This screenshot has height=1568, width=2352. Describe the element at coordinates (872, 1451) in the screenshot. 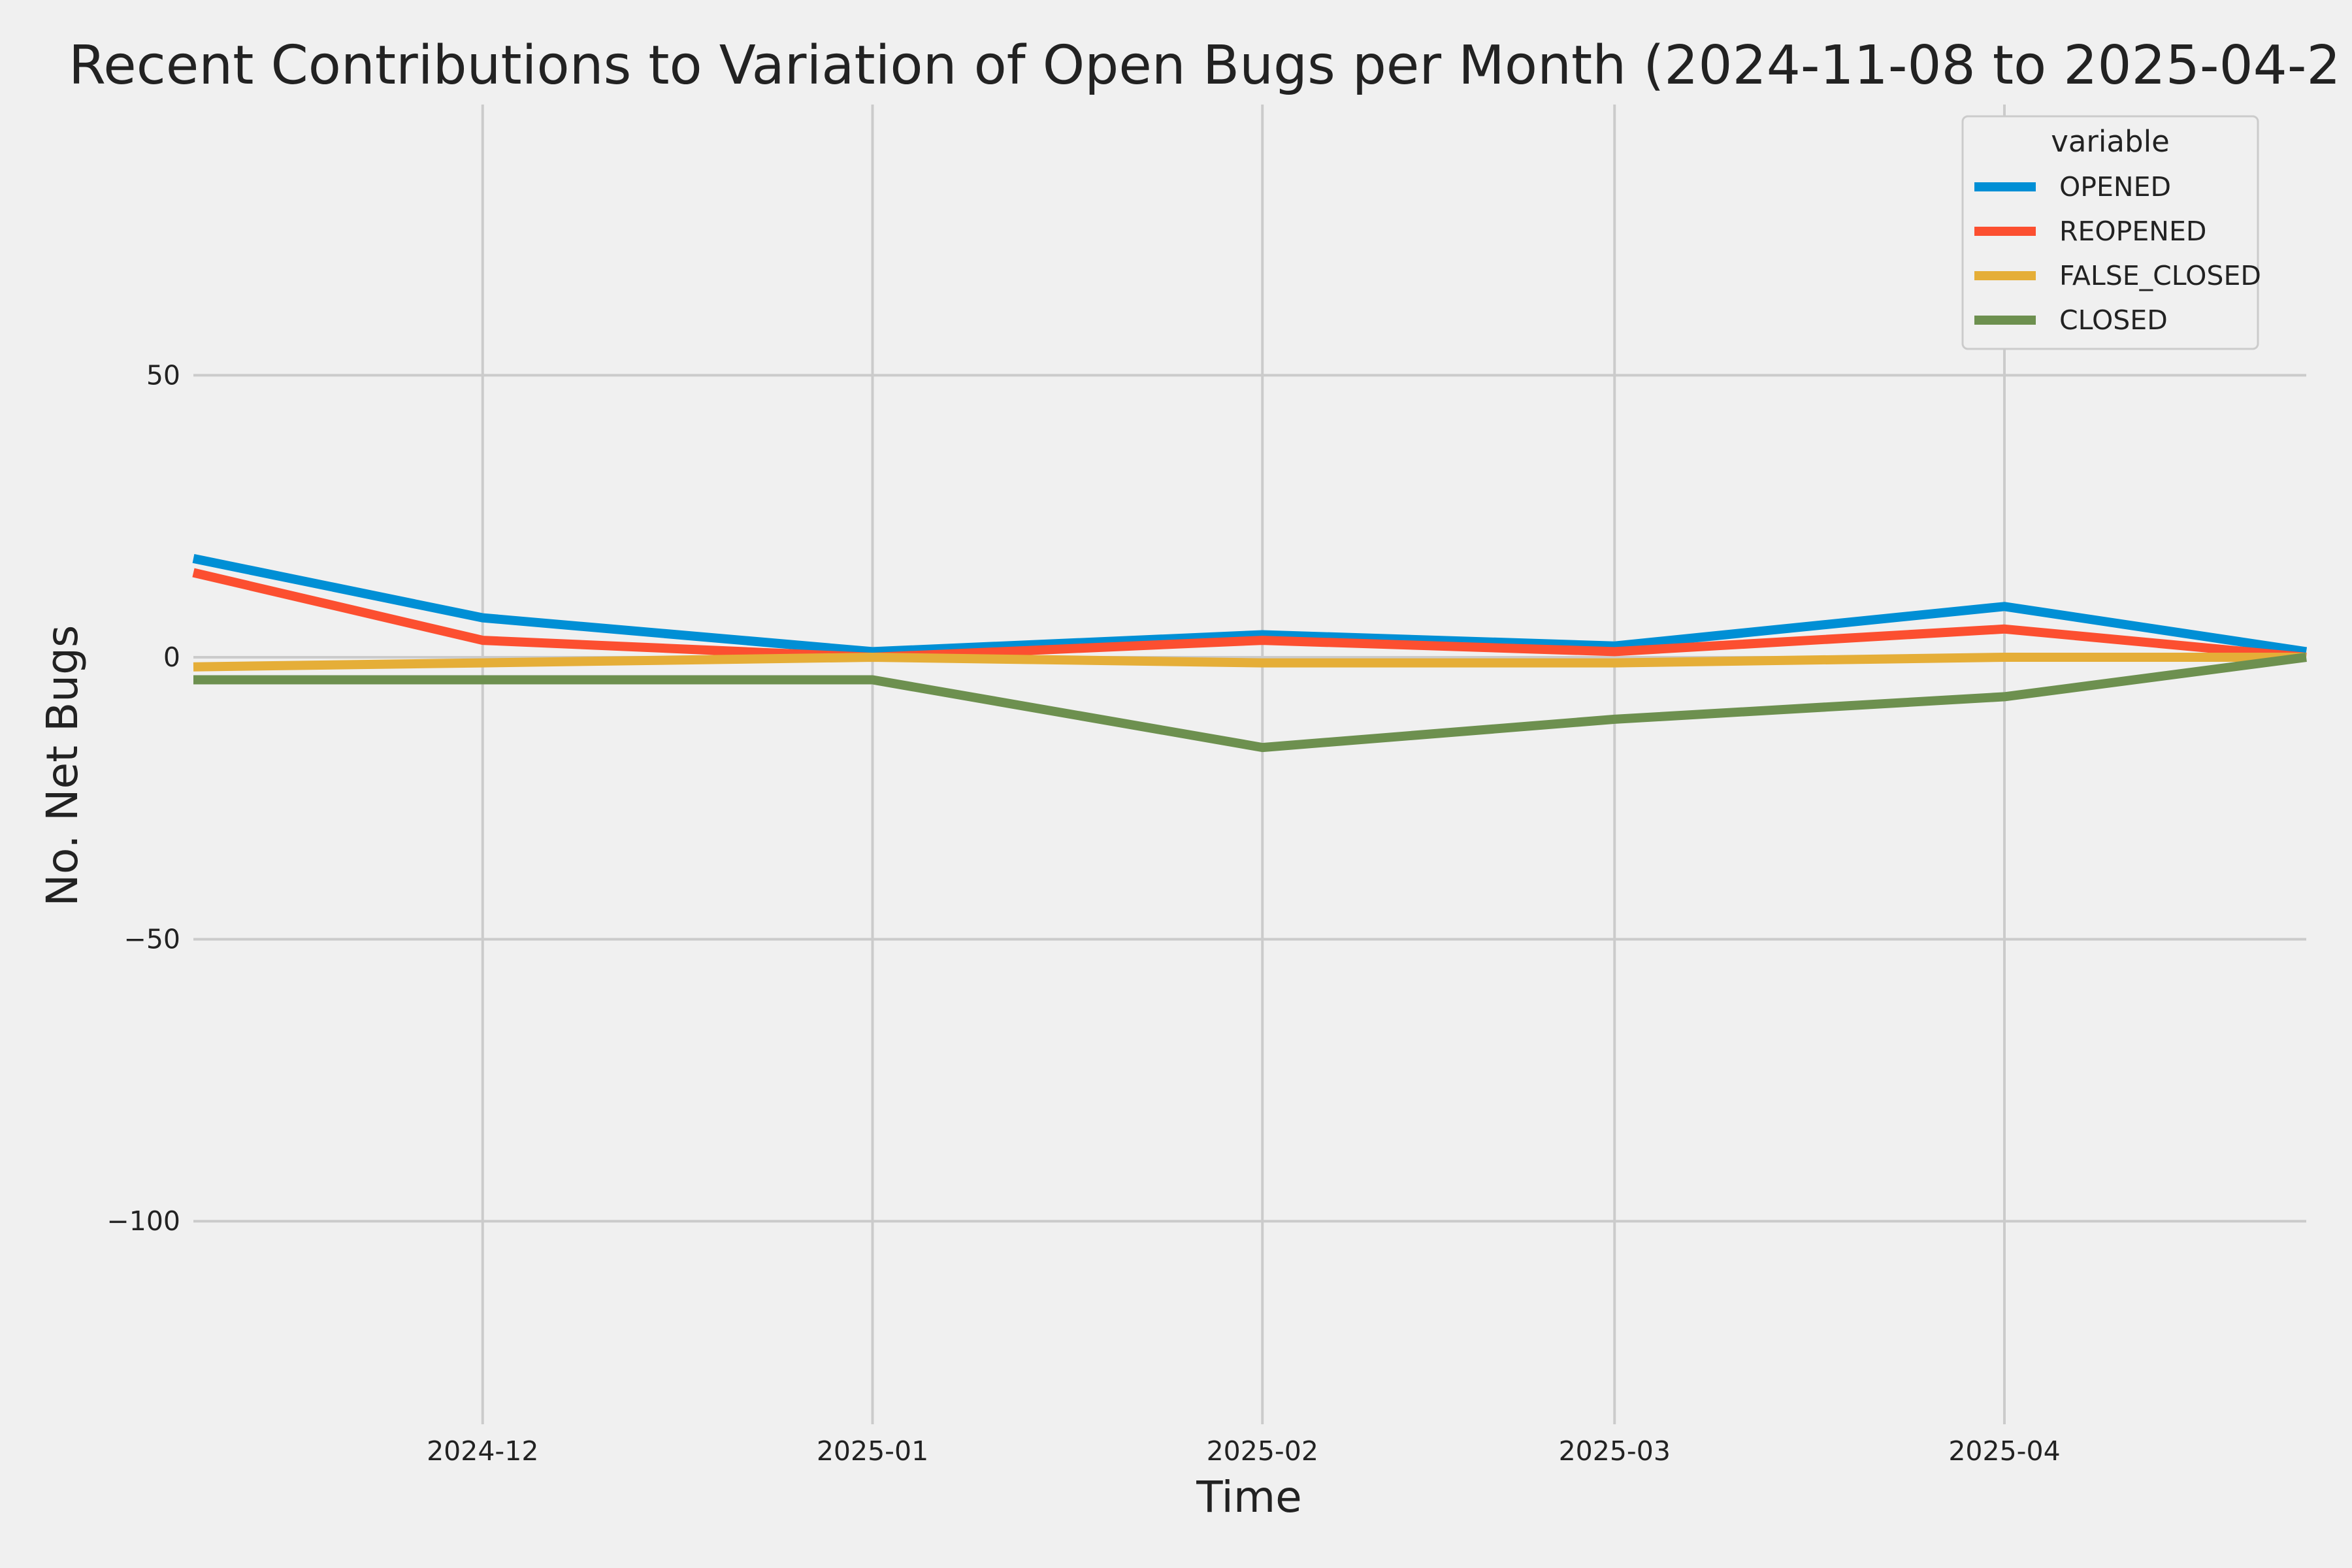

I see `x-tick-label: 2025-01` at that location.